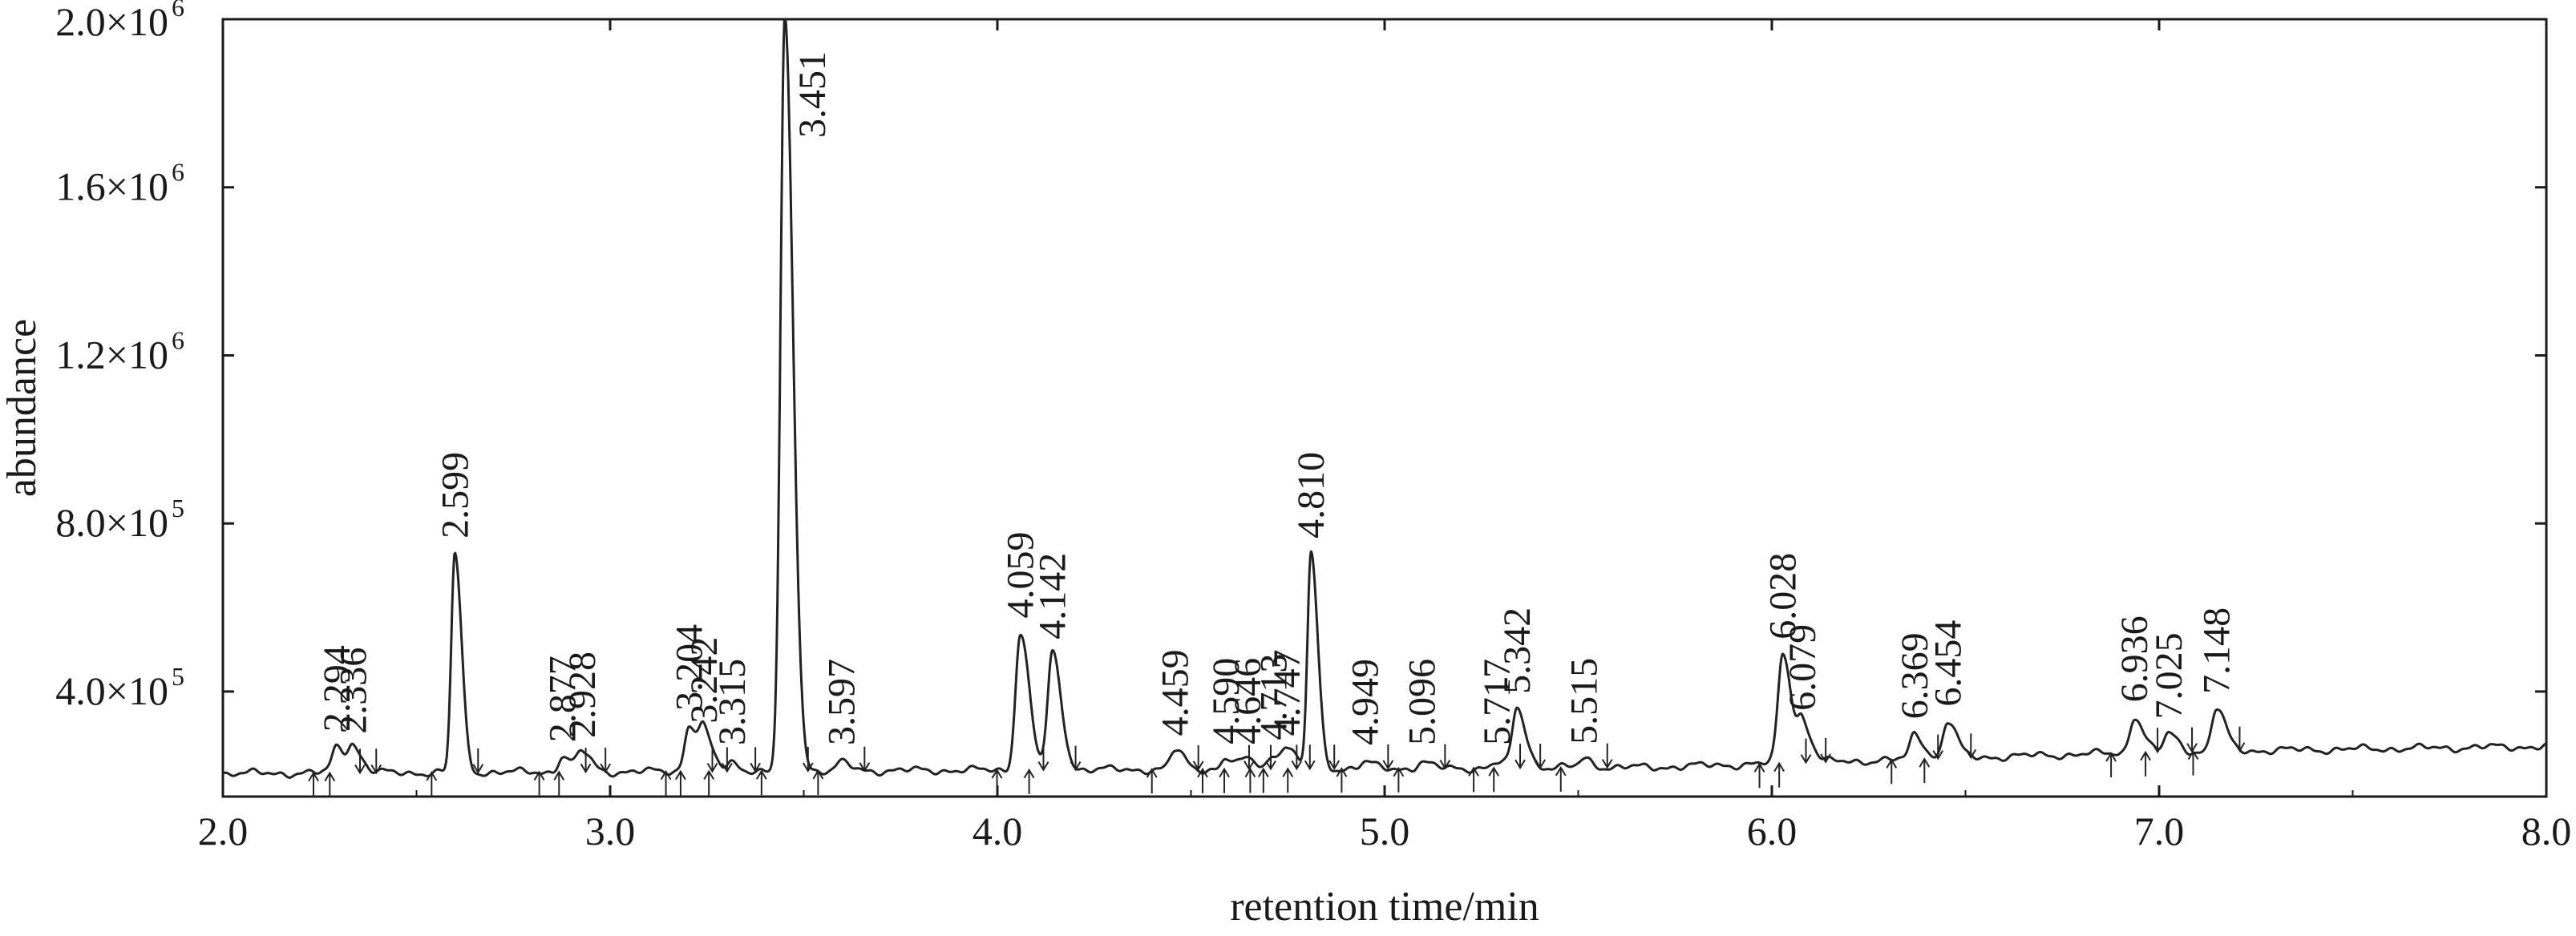 The image size is (2576, 936). I want to click on peak-label: 5.717, so click(1497, 702).